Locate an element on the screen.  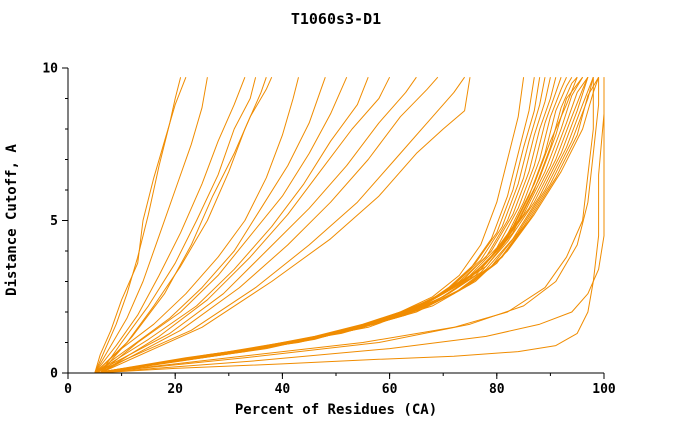
chart-title: T1060s3-D1 is located at coordinates (336, 19).